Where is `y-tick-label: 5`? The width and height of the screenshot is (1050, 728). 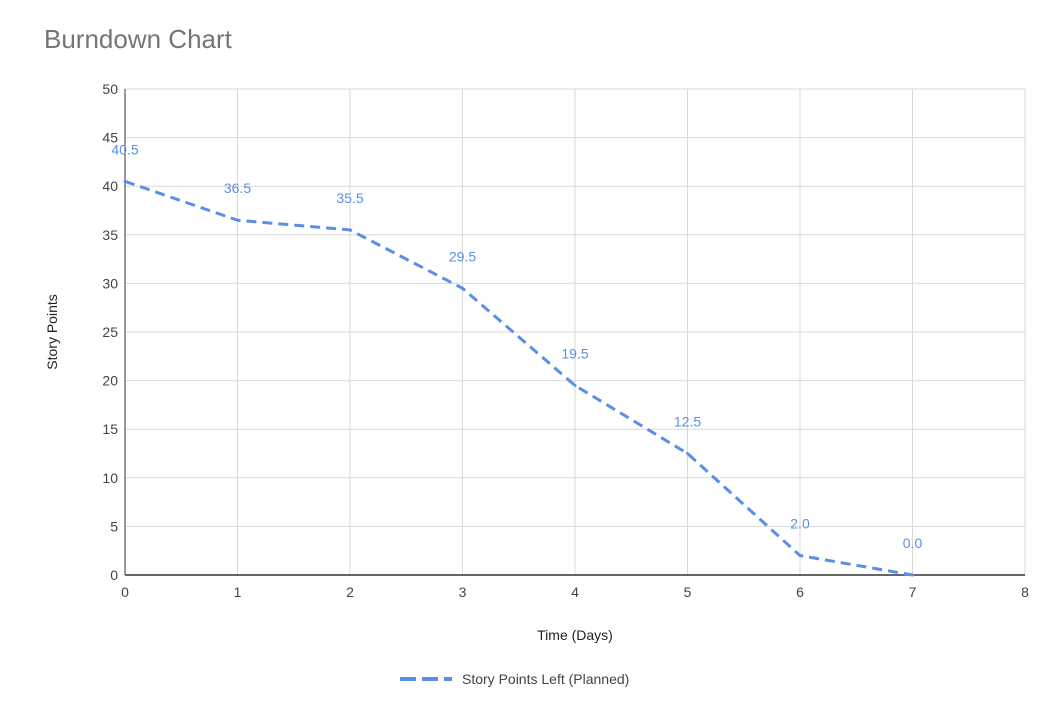 y-tick-label: 5 is located at coordinates (114, 526).